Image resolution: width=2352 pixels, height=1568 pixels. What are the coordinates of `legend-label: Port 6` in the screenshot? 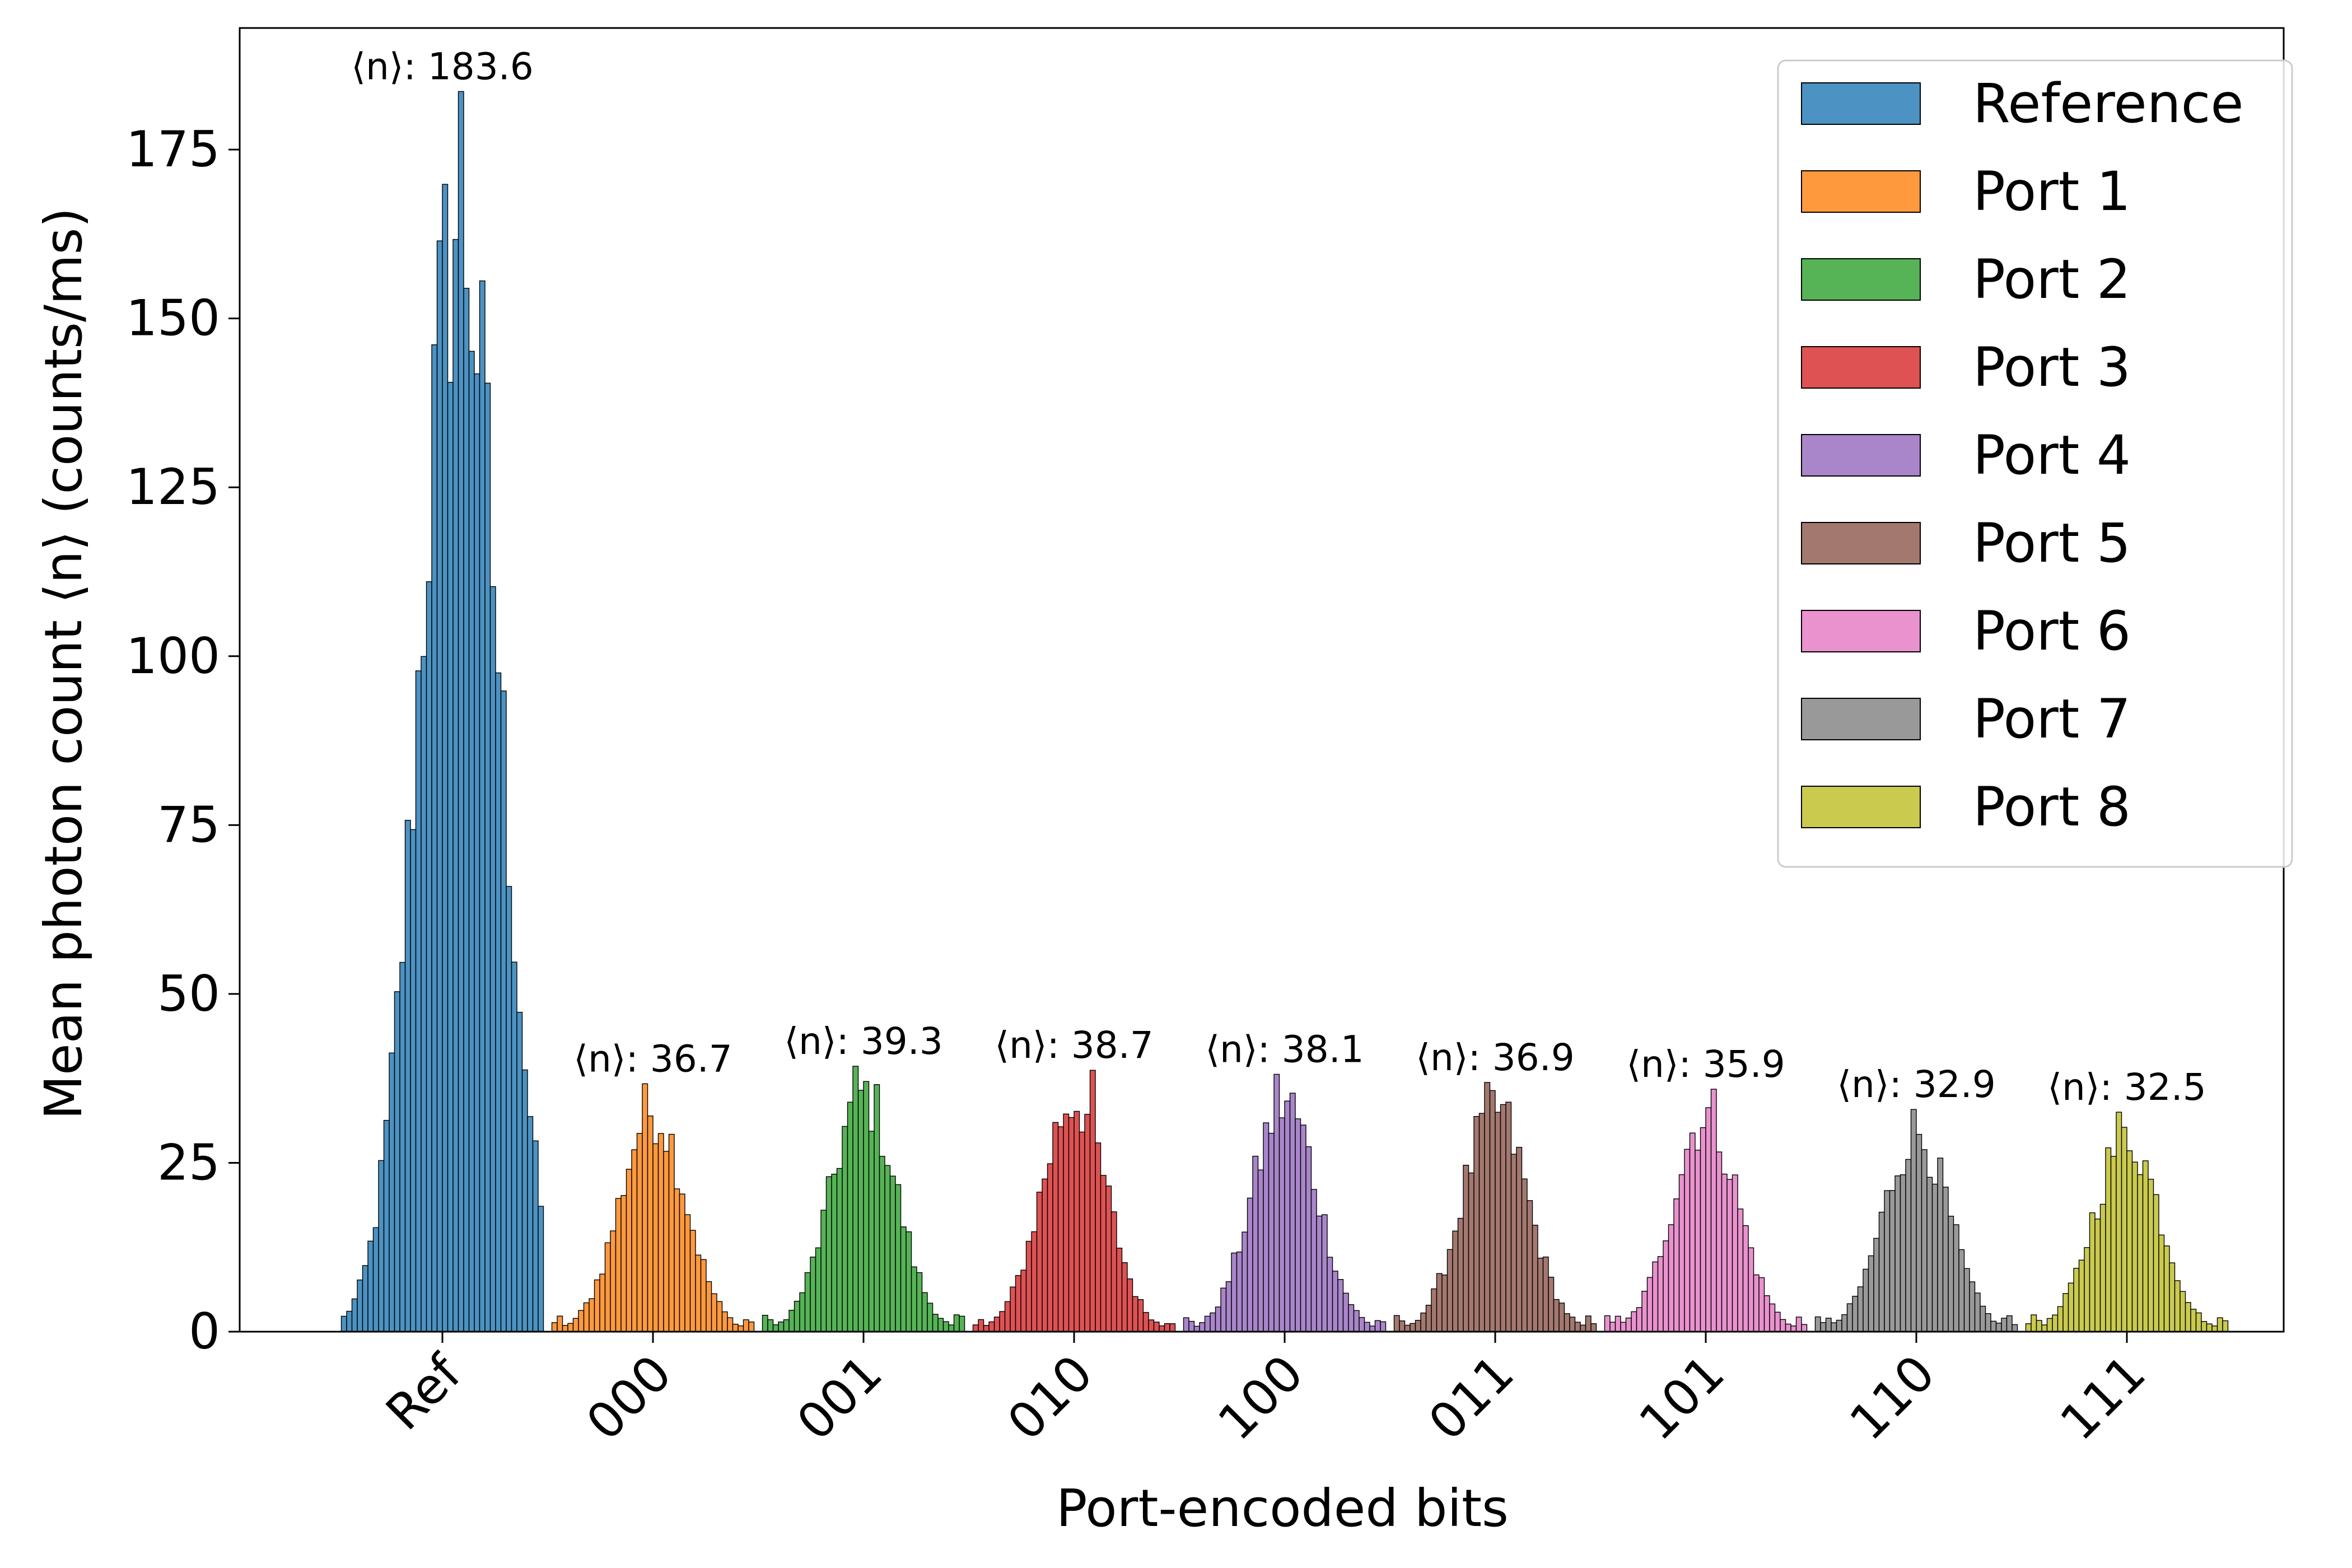 It's located at (2052, 631).